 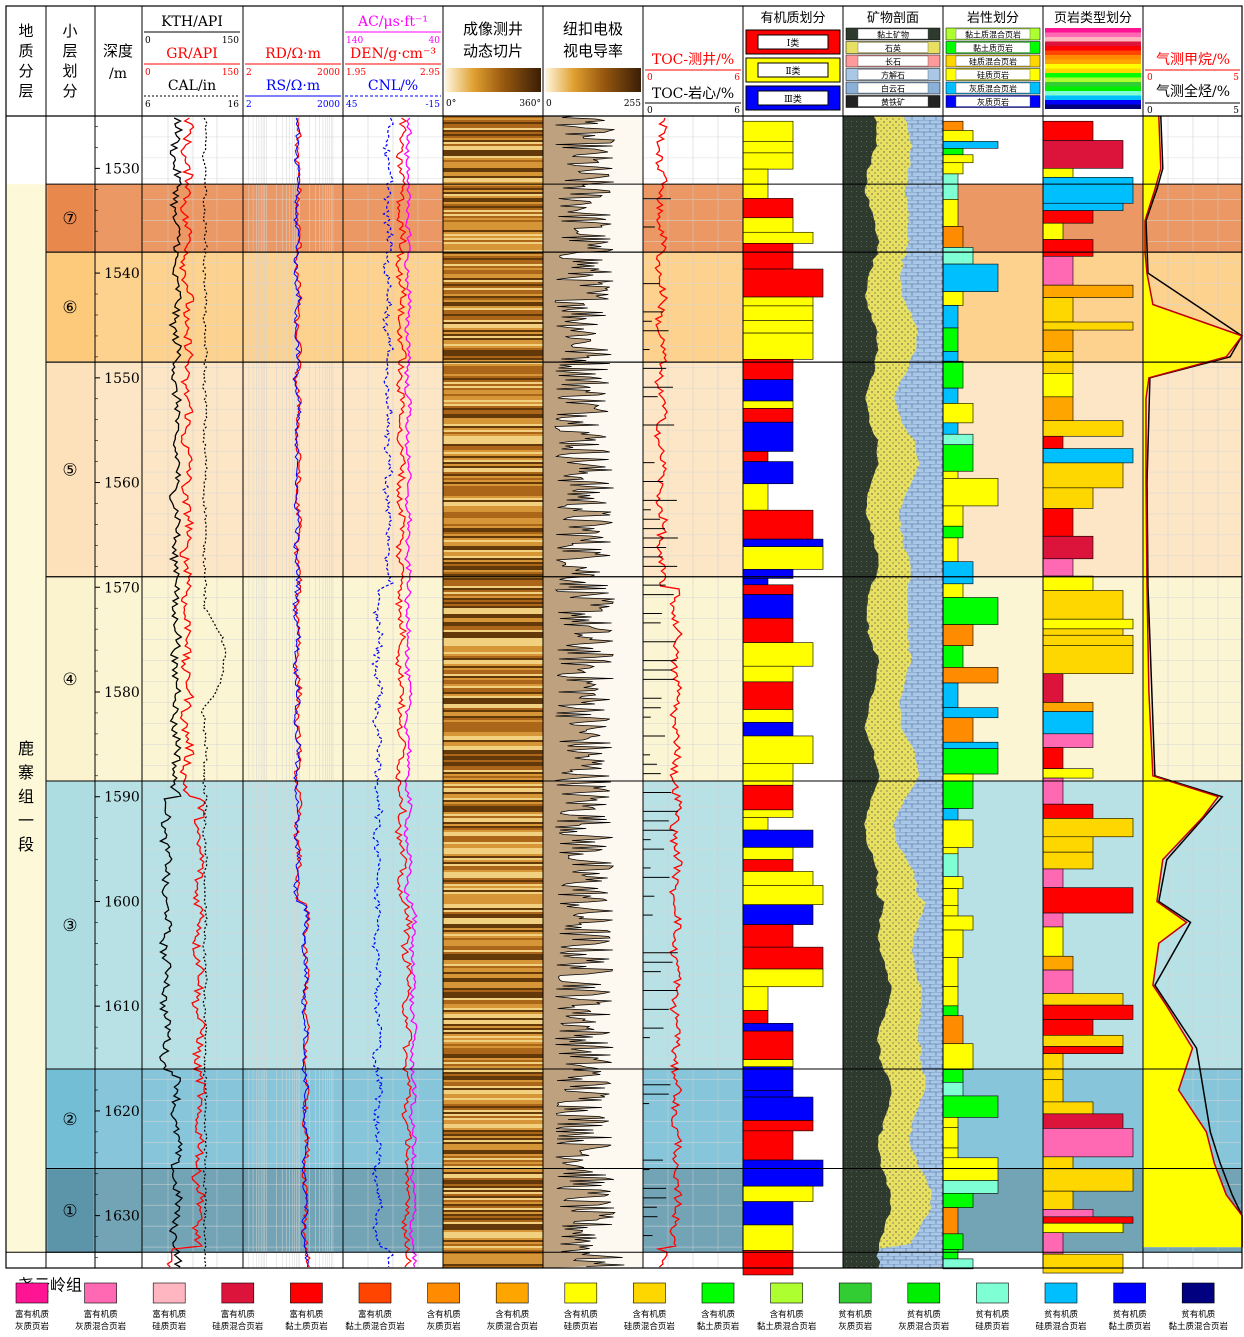 I want to click on toc-log-min: 0, so click(x=650, y=78).